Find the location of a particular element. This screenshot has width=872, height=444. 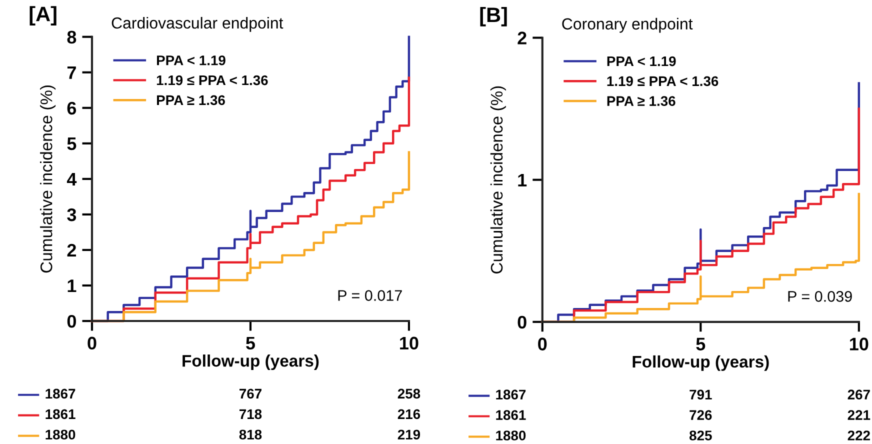

text: 267 is located at coordinates (859, 395).